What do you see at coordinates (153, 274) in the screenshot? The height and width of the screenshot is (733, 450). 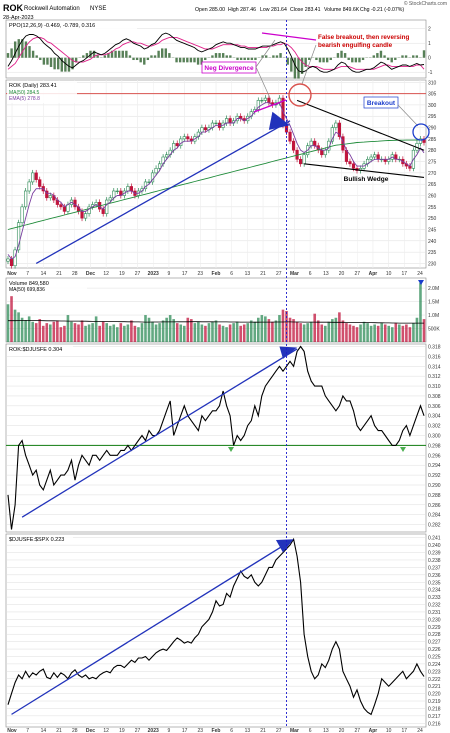 I see `price-x-axis-label: 2023` at bounding box center [153, 274].